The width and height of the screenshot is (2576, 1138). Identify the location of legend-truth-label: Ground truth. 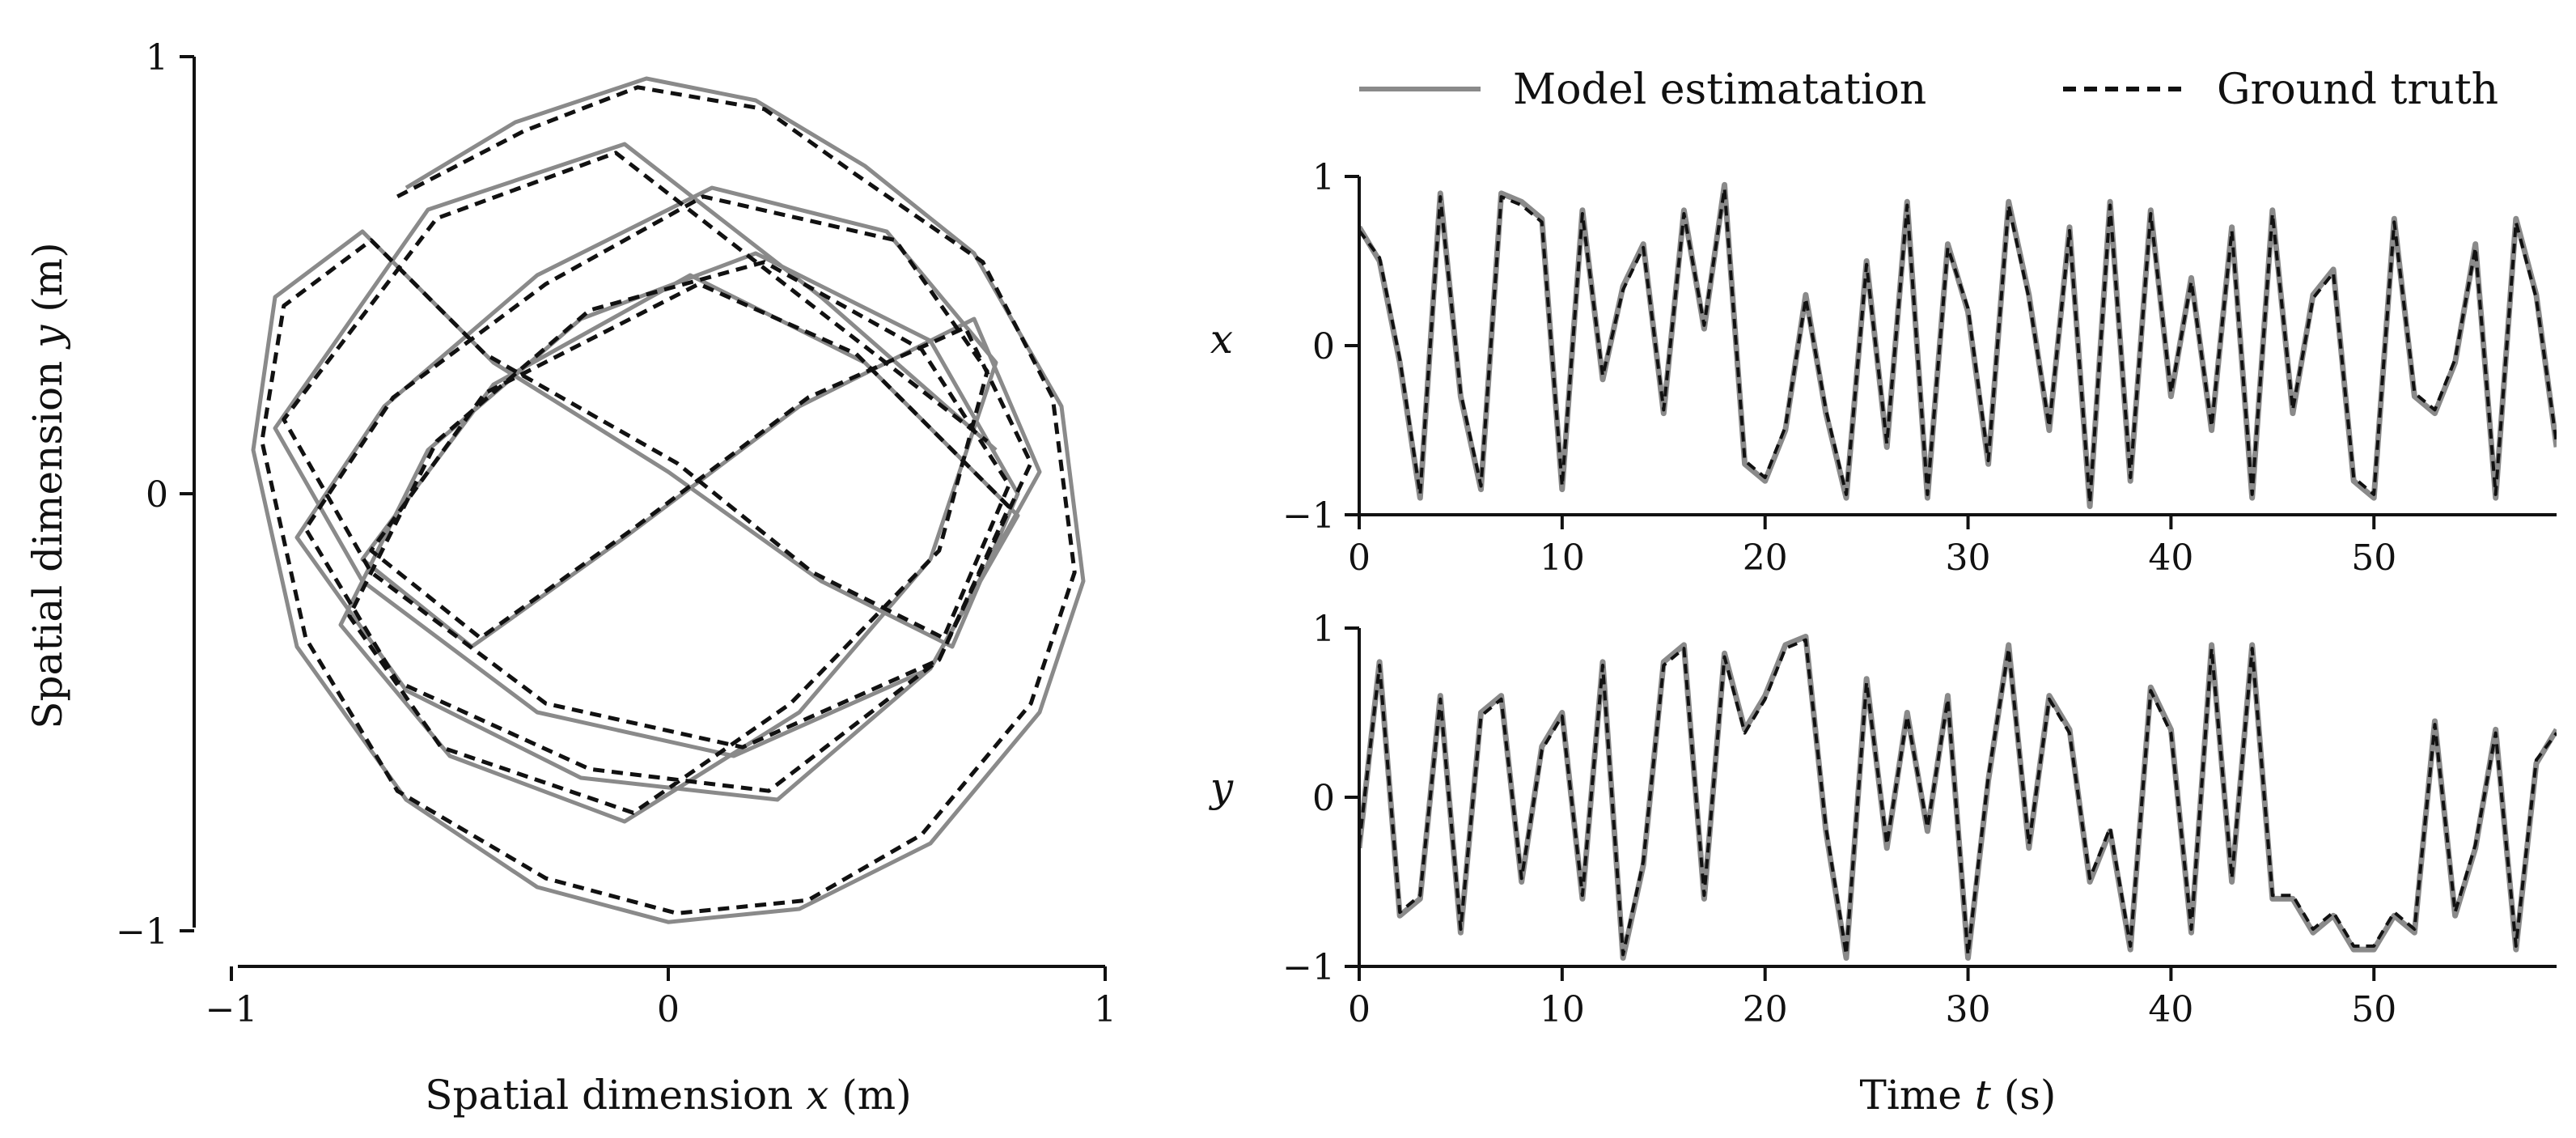
(2357, 90).